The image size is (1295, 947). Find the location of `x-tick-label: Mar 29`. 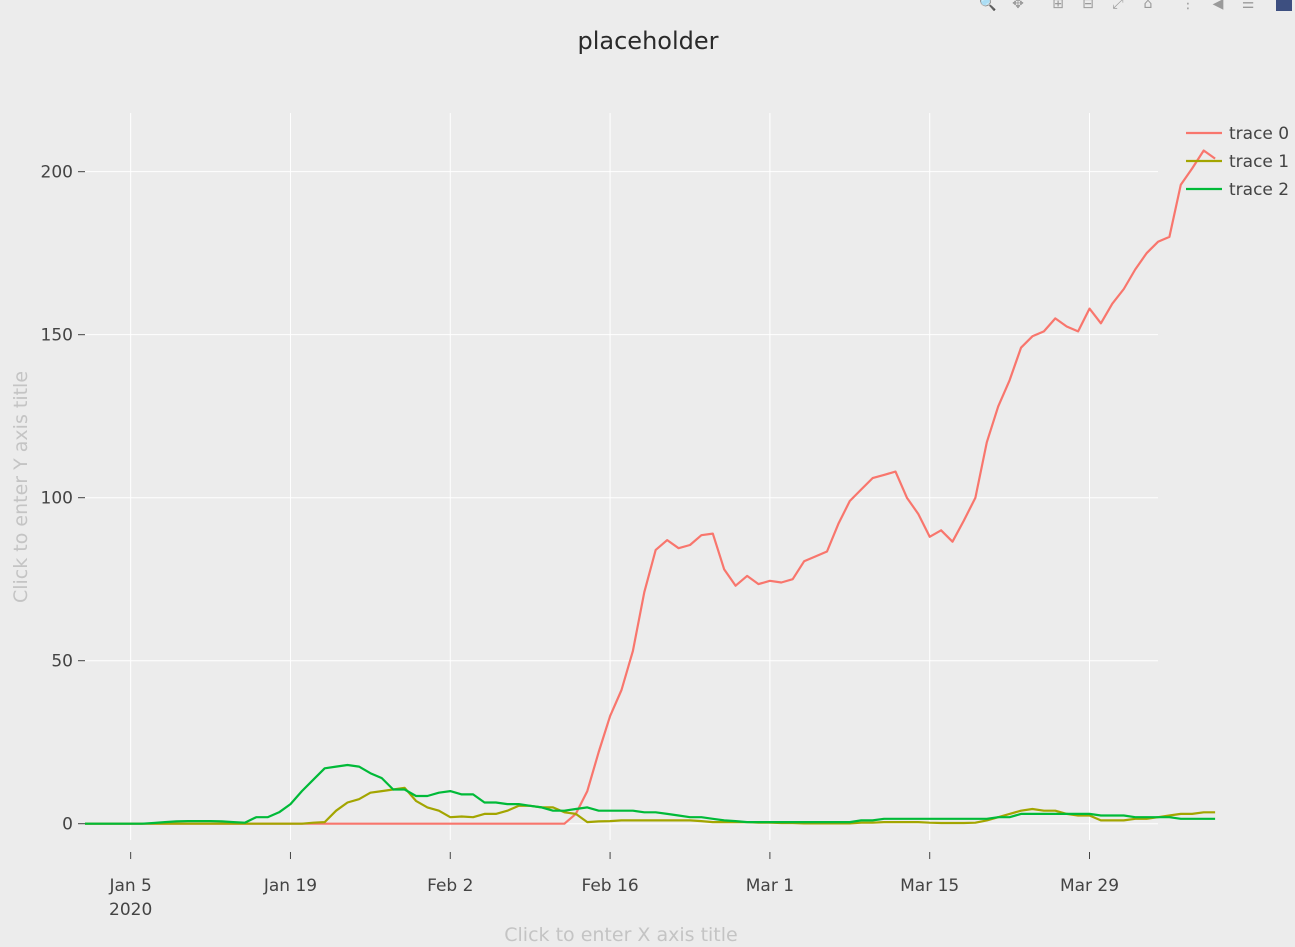

x-tick-label: Mar 29 is located at coordinates (1089, 886).